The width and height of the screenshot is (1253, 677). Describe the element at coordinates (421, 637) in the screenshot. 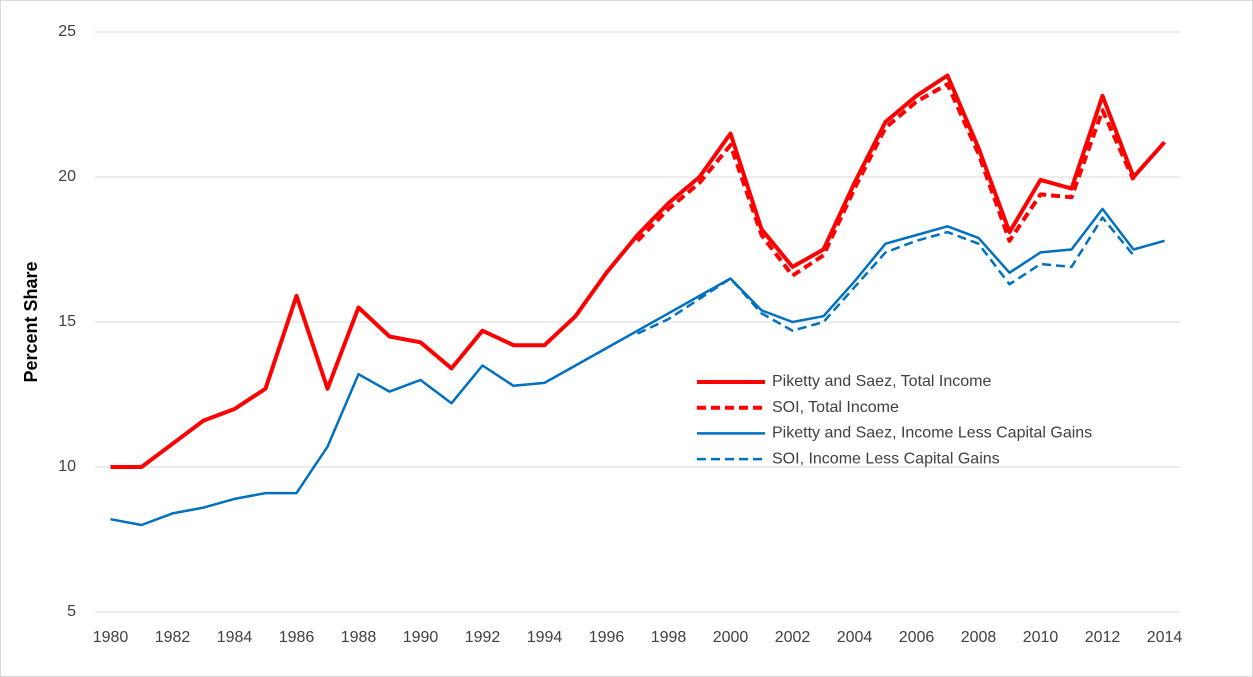

I see `x-tick-label: 1990` at that location.